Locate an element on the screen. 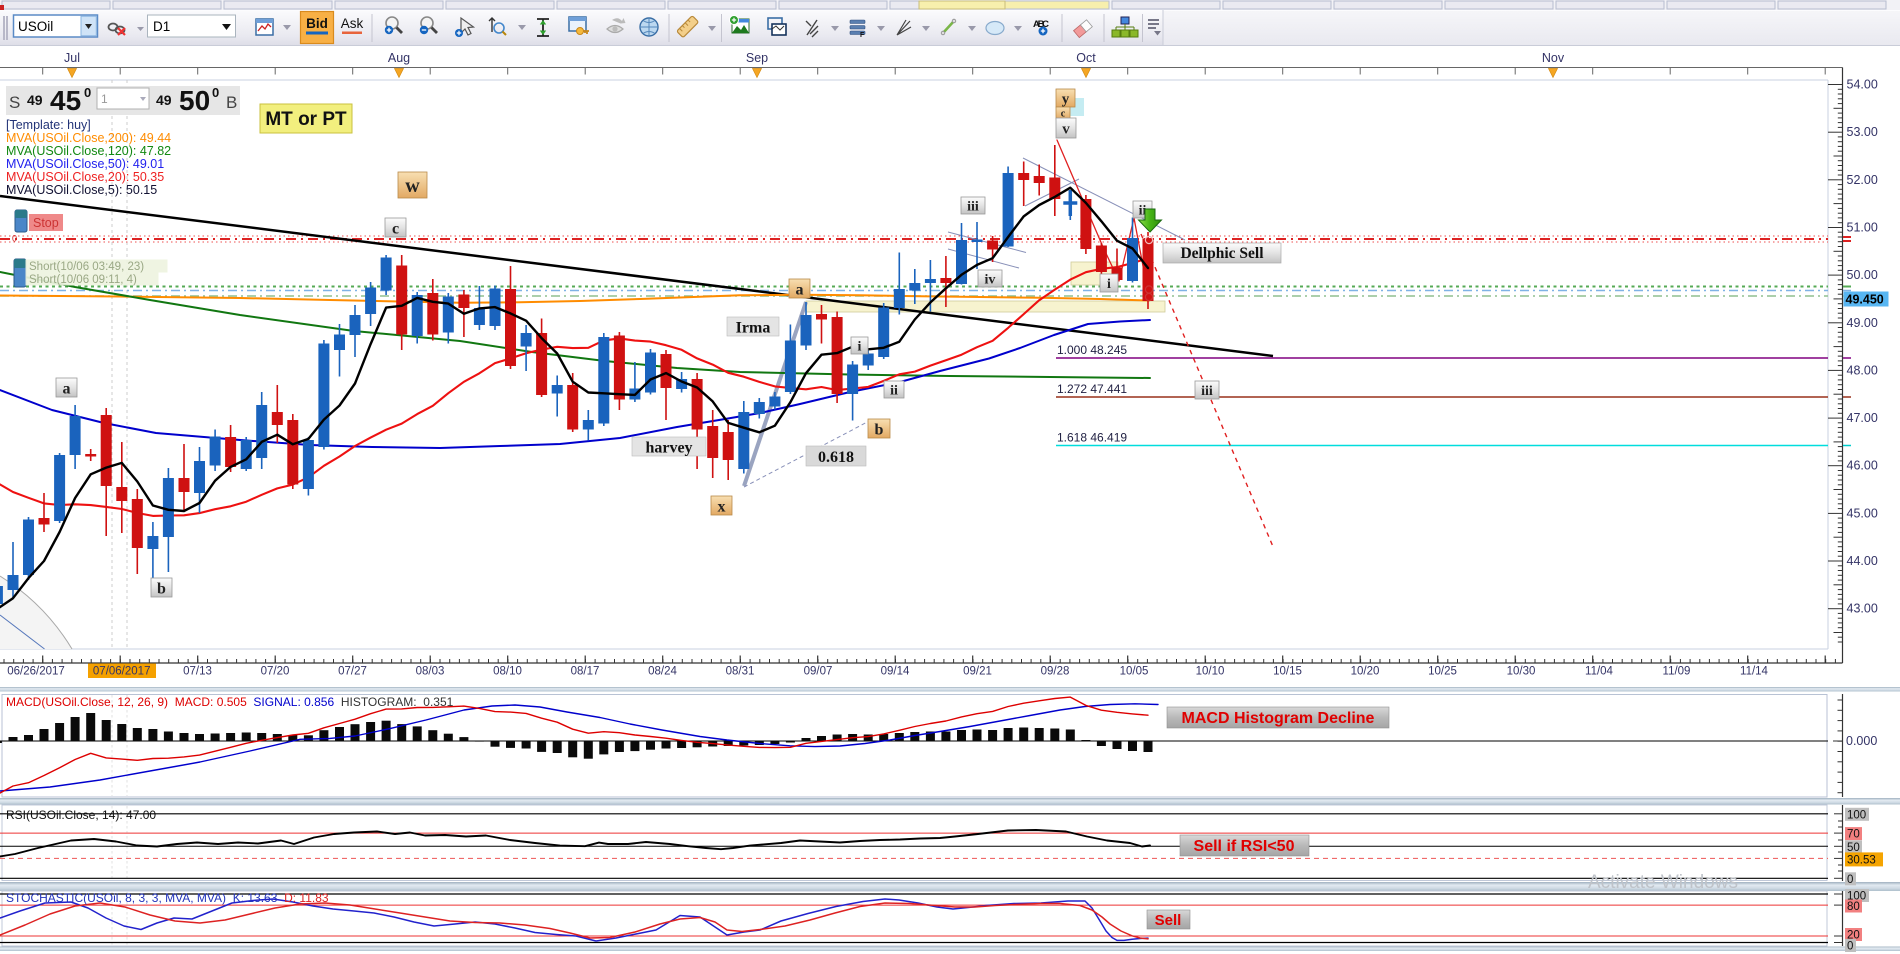 This screenshot has height=954, width=1900. svg-text: MACD Histogram Decline is located at coordinates (1278, 718).